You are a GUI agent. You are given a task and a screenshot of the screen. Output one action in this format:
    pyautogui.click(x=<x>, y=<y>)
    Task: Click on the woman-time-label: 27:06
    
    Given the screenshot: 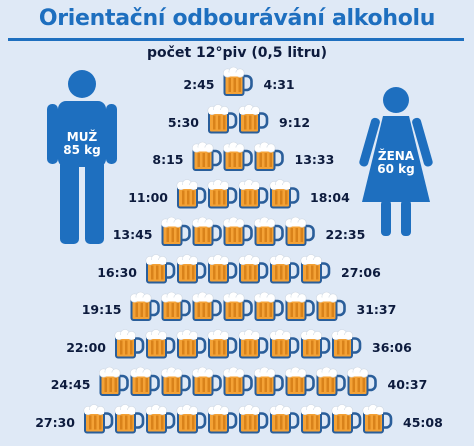 What is the action you would take?
    pyautogui.click(x=361, y=272)
    